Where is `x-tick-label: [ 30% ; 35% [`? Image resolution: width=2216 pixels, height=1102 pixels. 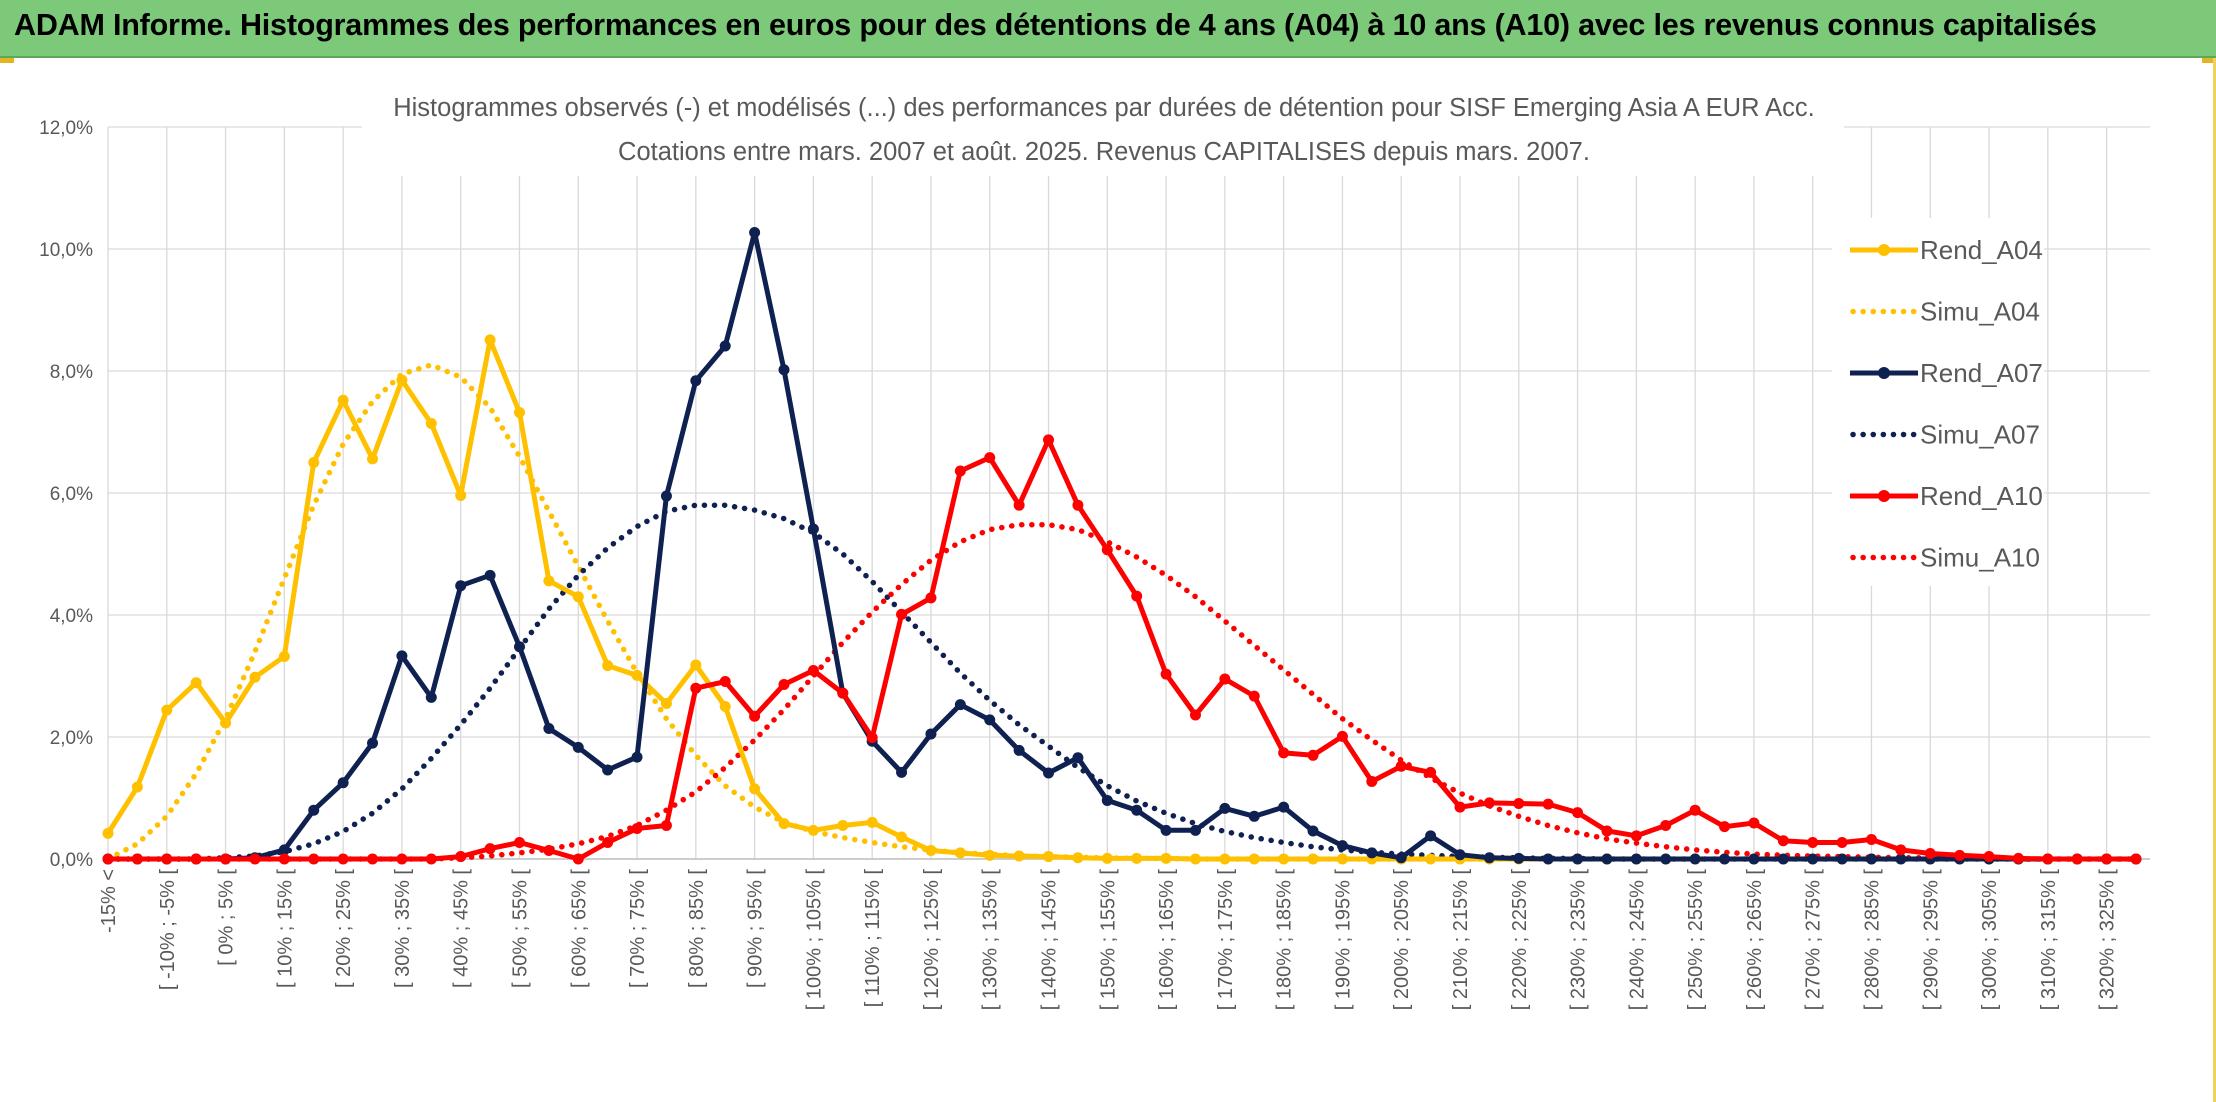 x-tick-label: [ 30% ; 35% [ is located at coordinates (403, 928).